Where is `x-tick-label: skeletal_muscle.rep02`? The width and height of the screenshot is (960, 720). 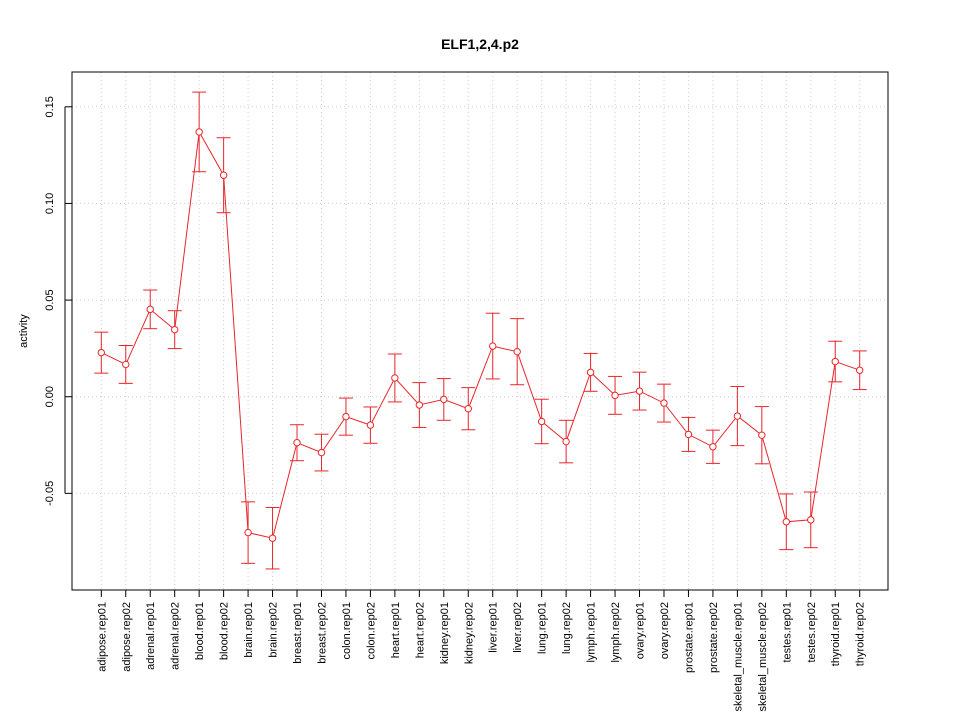 x-tick-label: skeletal_muscle.rep02 is located at coordinates (763, 656).